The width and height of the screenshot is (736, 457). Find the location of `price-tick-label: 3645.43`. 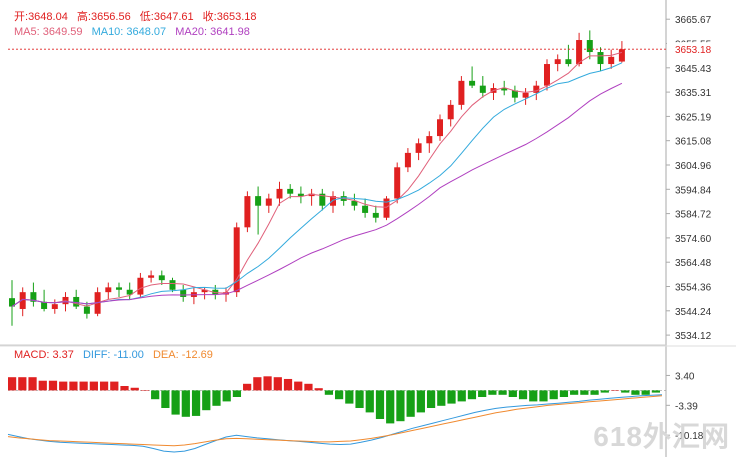

price-tick-label: 3645.43 is located at coordinates (693, 69).